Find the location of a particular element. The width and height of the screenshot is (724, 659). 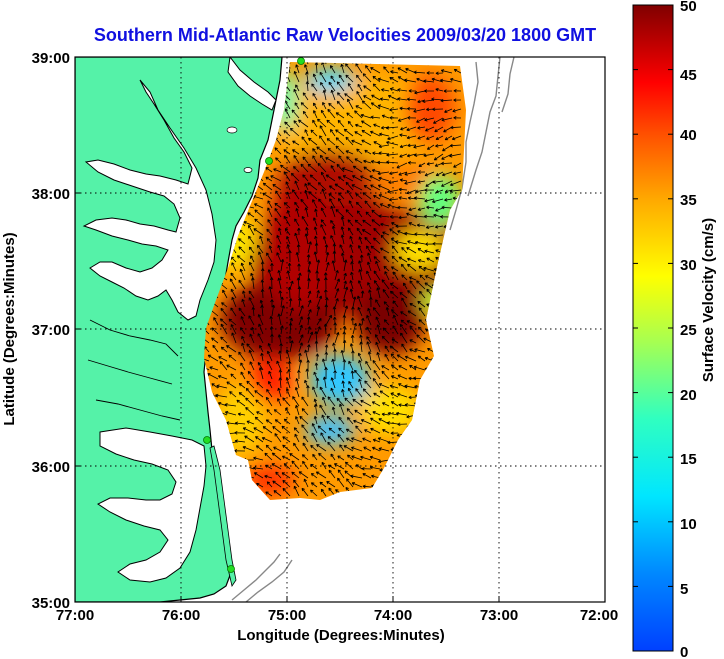

colorbar-tick-label: 50 is located at coordinates (688, 7).